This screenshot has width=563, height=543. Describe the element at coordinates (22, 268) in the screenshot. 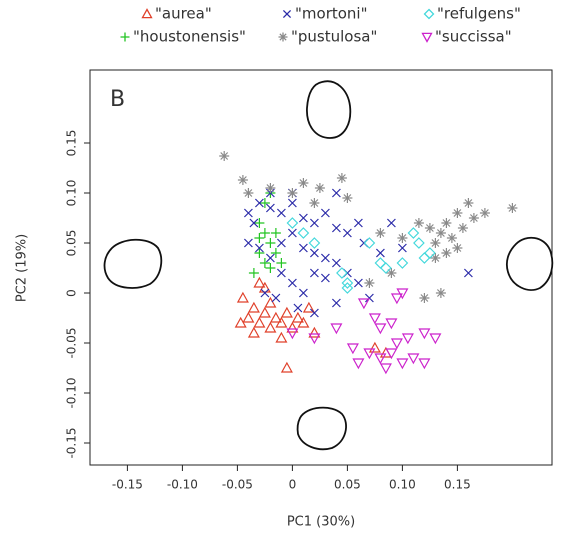

I see `y-axis-label: PC2 (19%)` at that location.